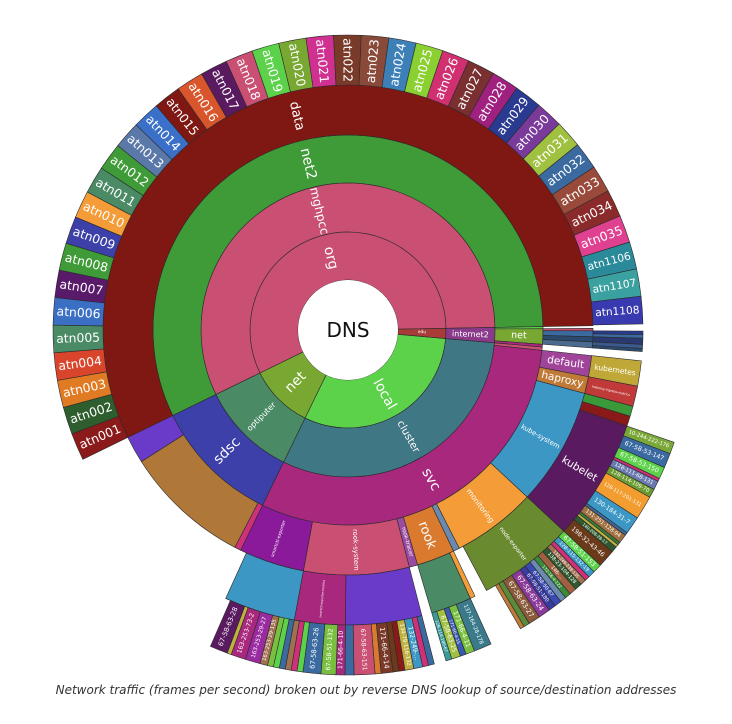  I want to click on center-circle, so click(348, 330).